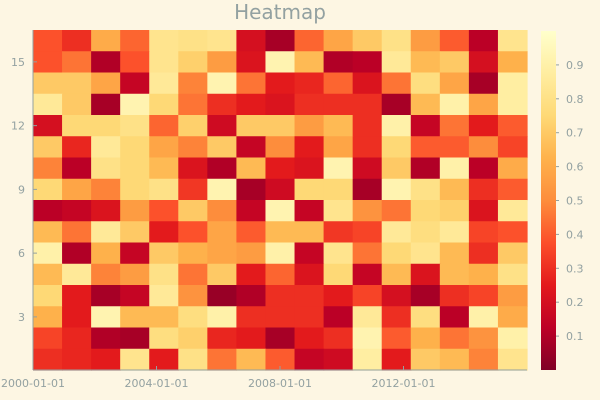  What do you see at coordinates (562, 200) in the screenshot?
I see `colorbar: 0.1 0.2 0.3 0.4 0.5 0.6 0.7 0.8 0.9` at bounding box center [562, 200].